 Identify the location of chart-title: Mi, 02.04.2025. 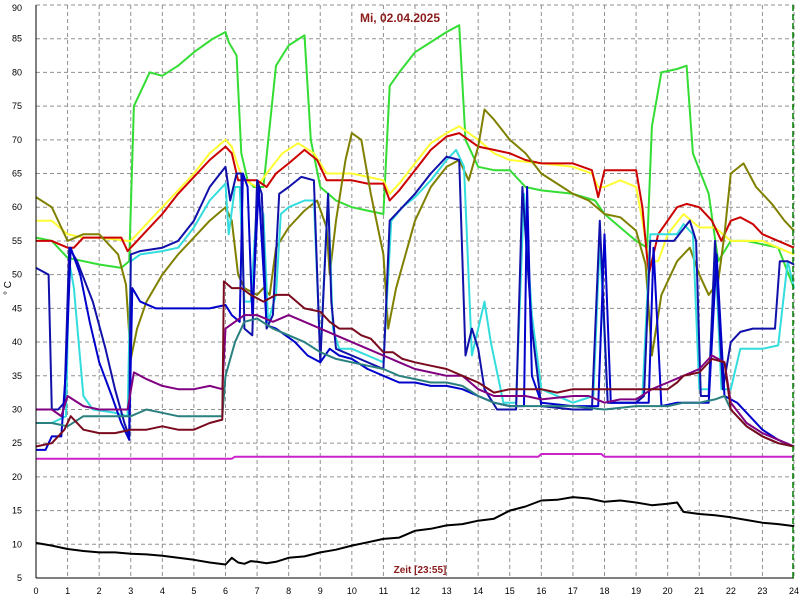
(400, 18).